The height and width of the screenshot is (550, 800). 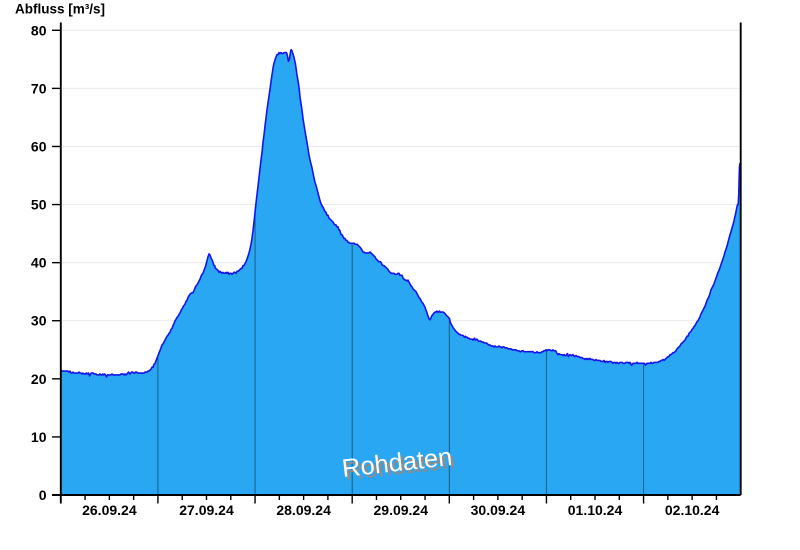 I want to click on x-tick-label-2: 28.09.24, so click(x=303, y=510).